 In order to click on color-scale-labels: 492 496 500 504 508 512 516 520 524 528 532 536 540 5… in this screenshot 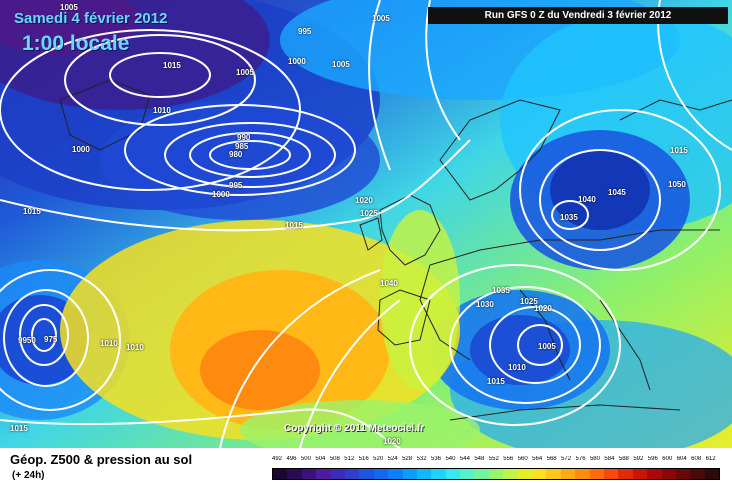, I will do `click(496, 461)`.